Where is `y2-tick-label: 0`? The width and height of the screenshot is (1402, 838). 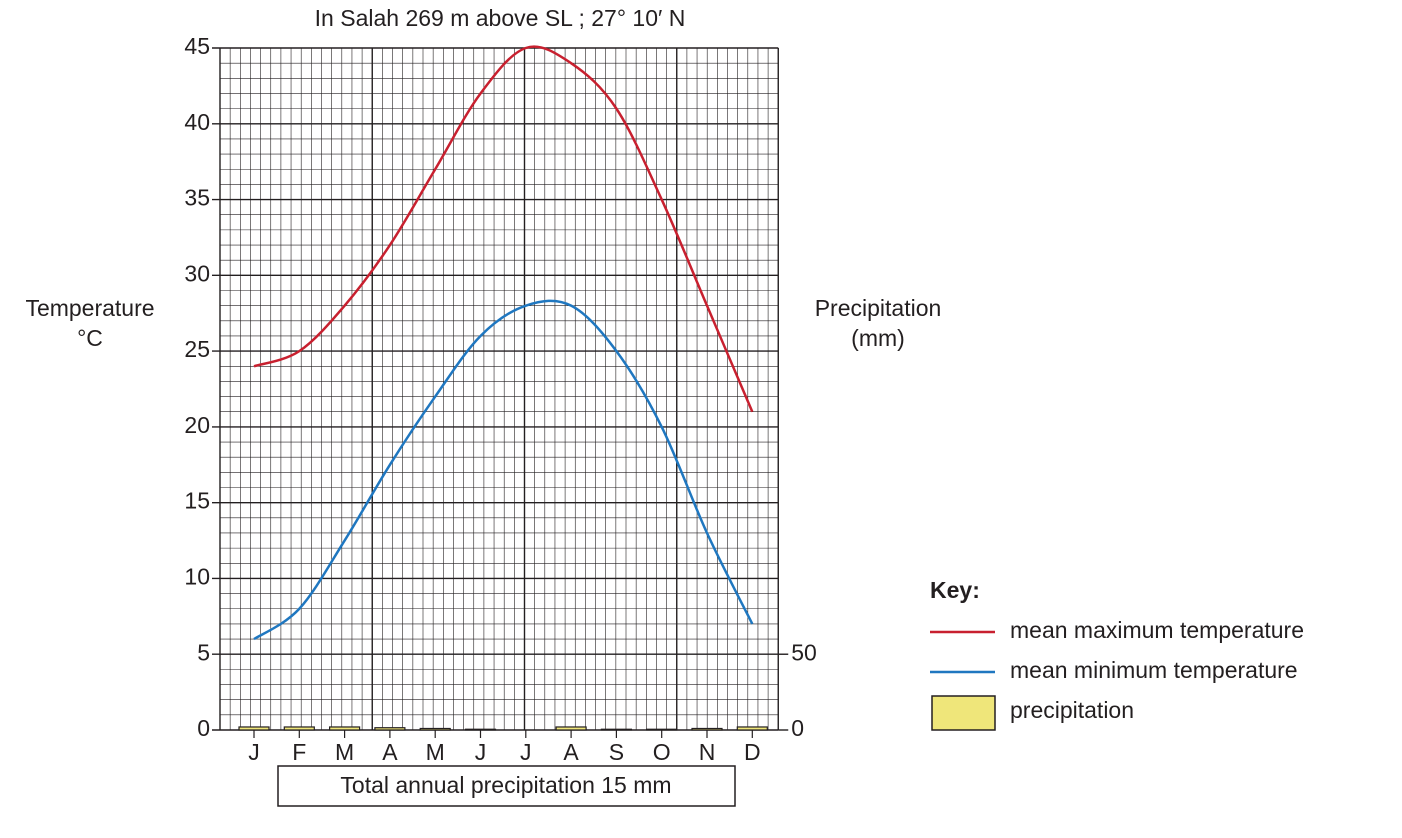 y2-tick-label: 0 is located at coordinates (797, 728).